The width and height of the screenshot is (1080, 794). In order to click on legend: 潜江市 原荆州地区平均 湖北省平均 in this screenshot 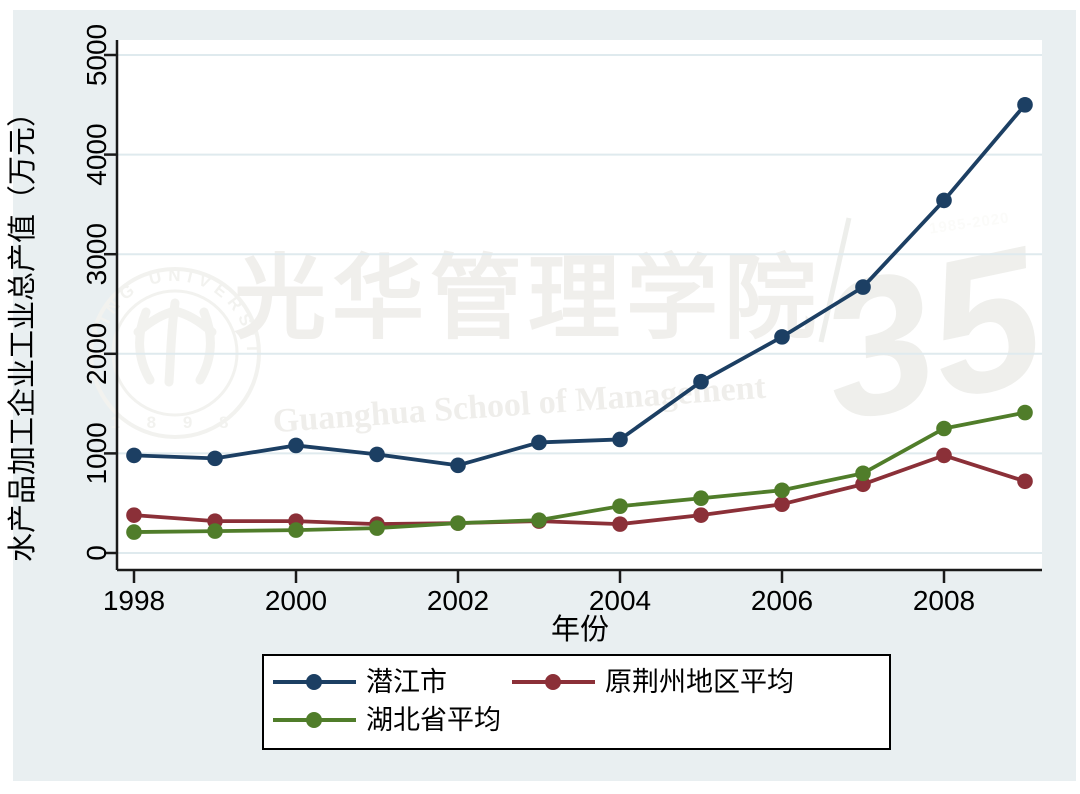, I will do `click(576, 702)`.